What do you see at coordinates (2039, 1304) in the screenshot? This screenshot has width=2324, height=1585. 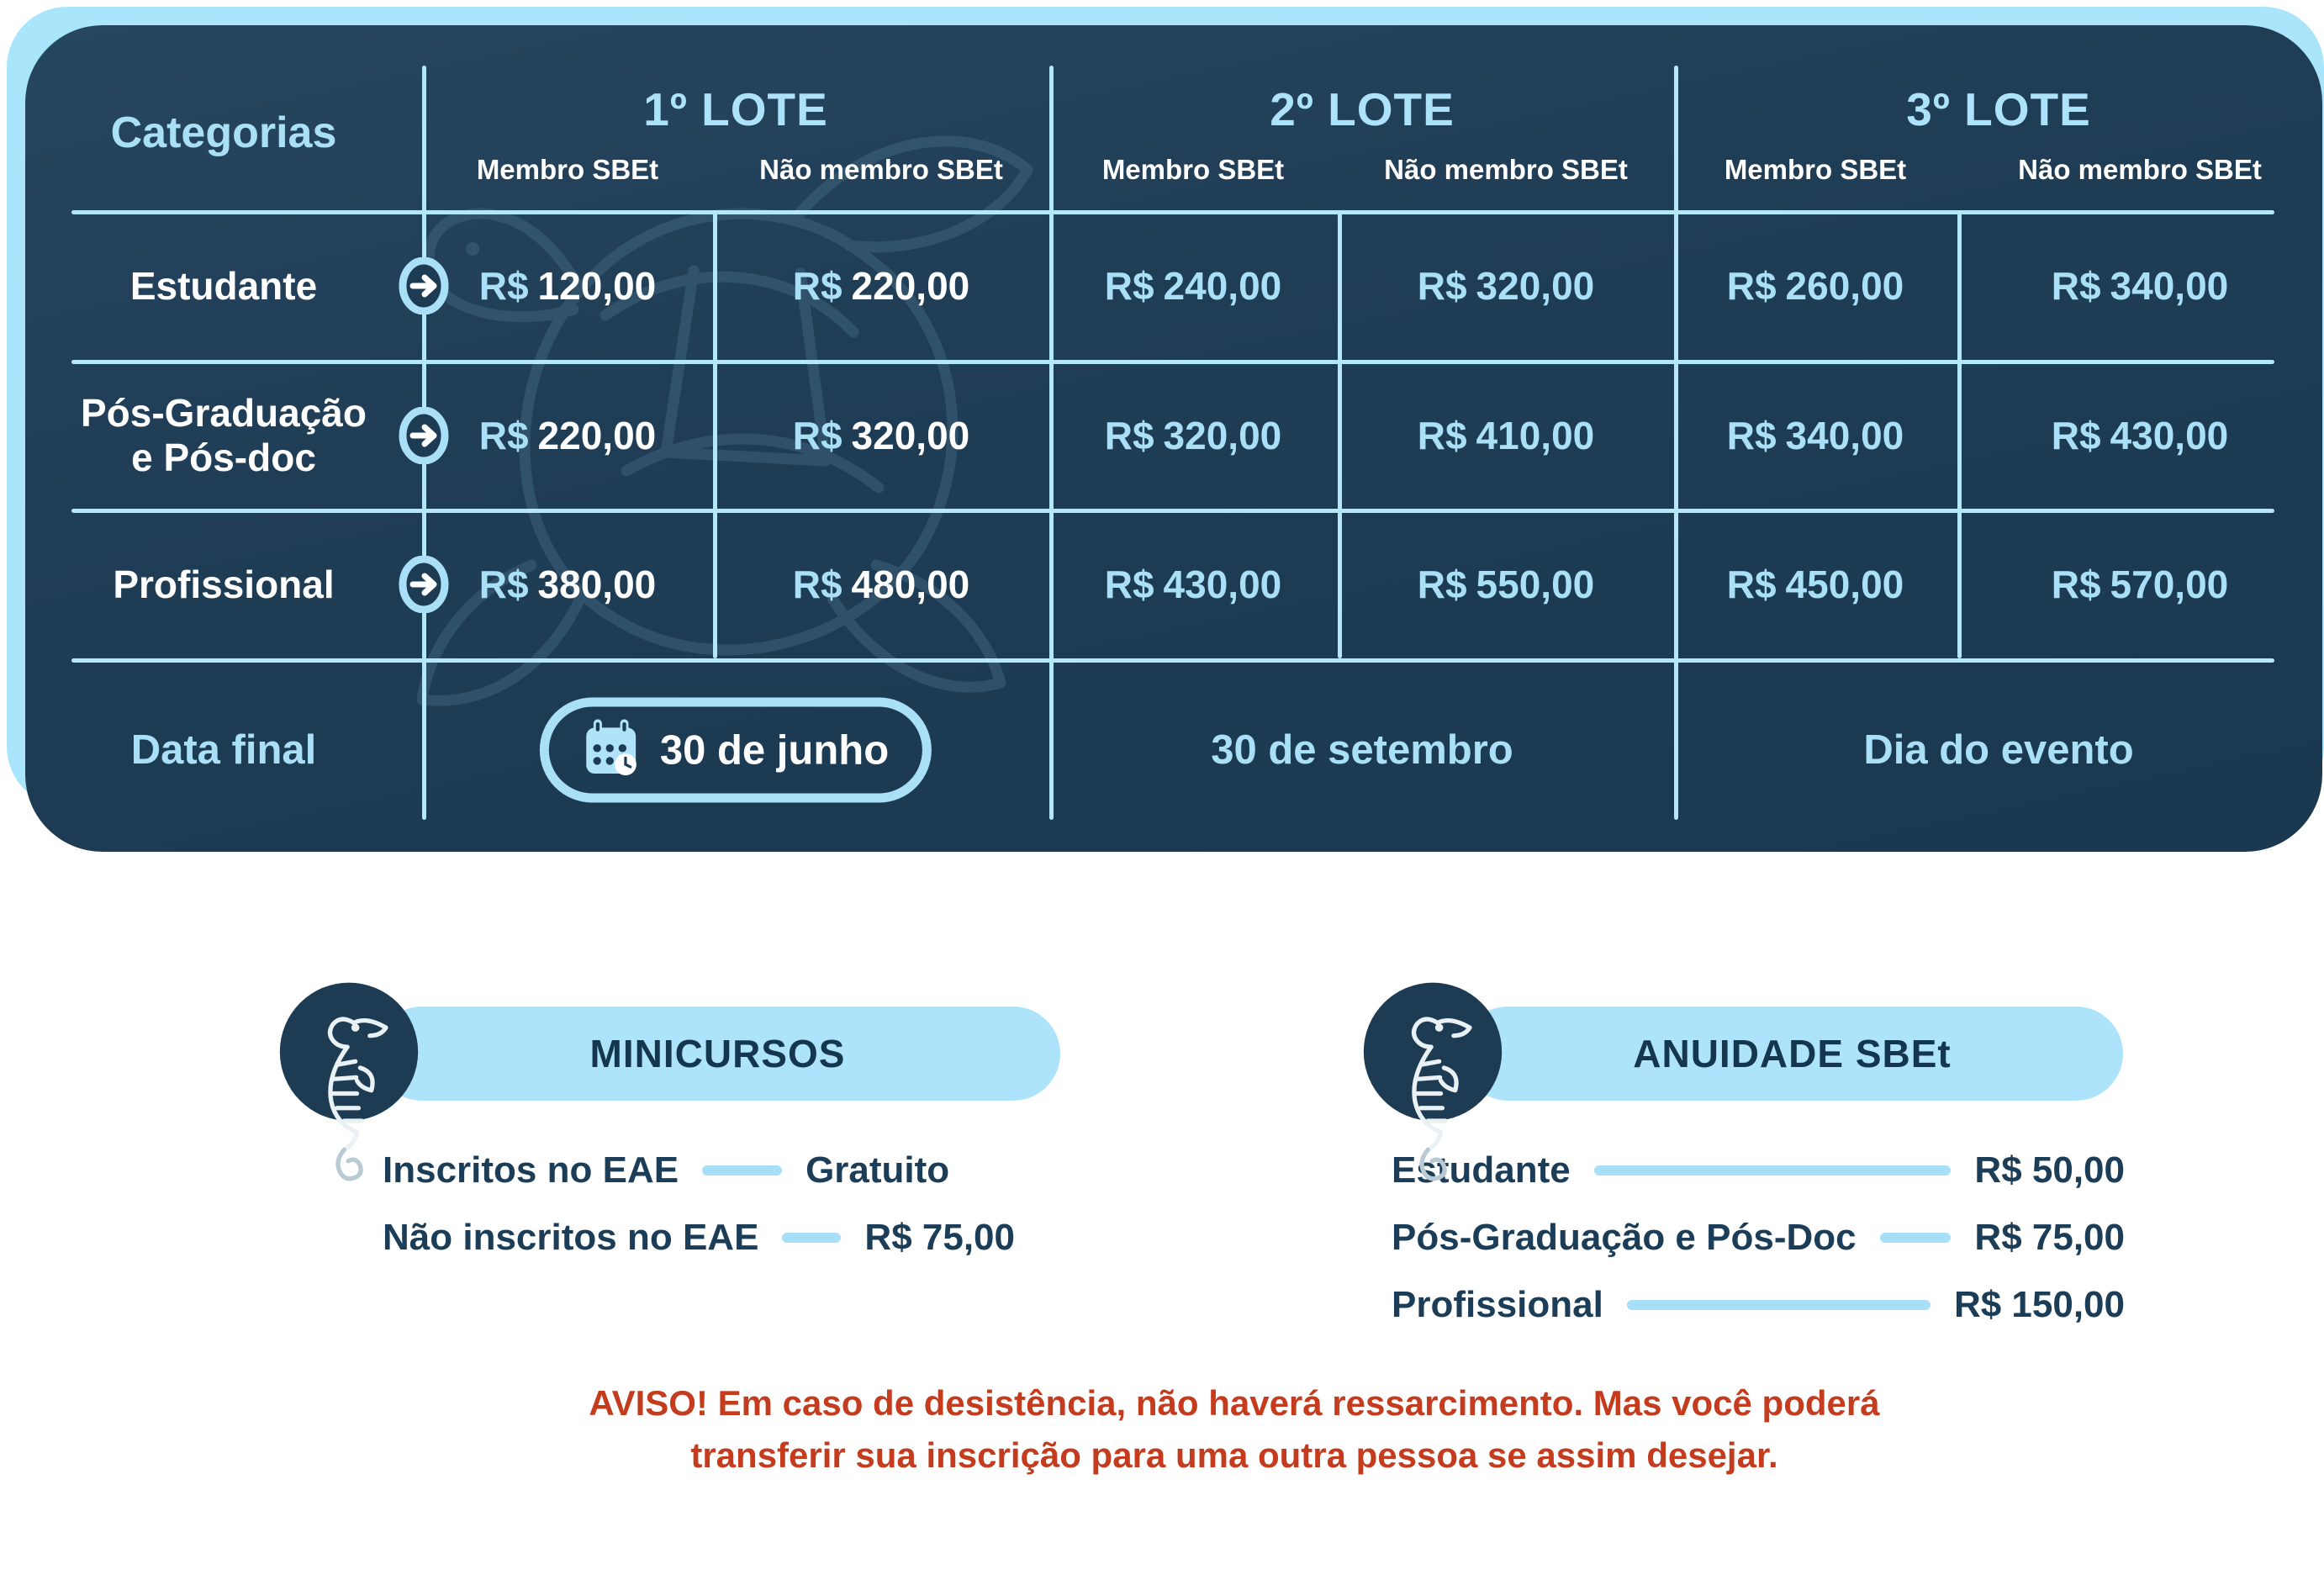 I see `item-value: R$ 150,00` at bounding box center [2039, 1304].